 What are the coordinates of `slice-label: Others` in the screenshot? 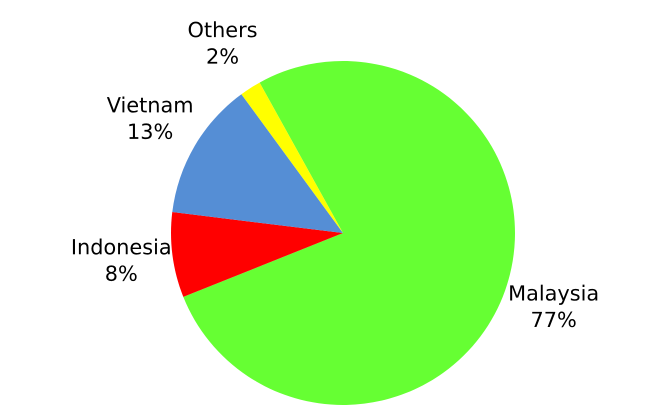 It's located at (222, 29).